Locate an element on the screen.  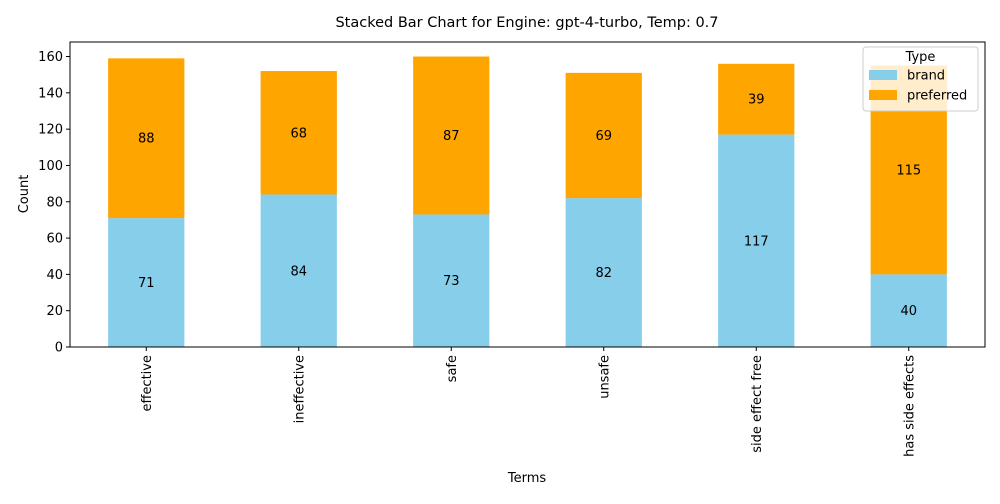
y-tick-label: 140 is located at coordinates (50, 93).